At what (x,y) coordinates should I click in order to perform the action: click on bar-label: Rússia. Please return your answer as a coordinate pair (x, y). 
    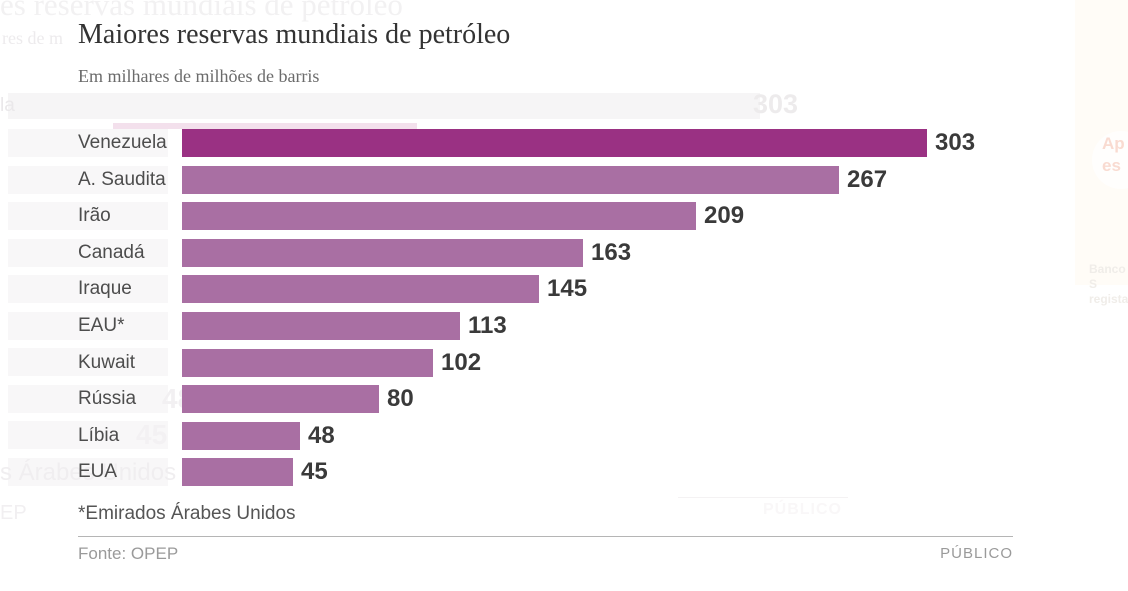
    Looking at the image, I should click on (107, 399).